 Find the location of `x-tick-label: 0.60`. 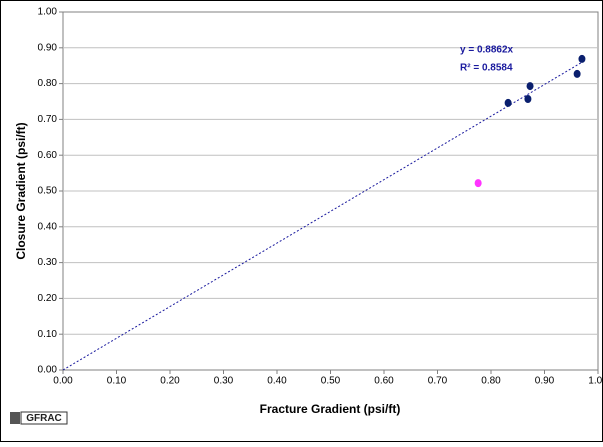

x-tick-label: 0.60 is located at coordinates (384, 381).